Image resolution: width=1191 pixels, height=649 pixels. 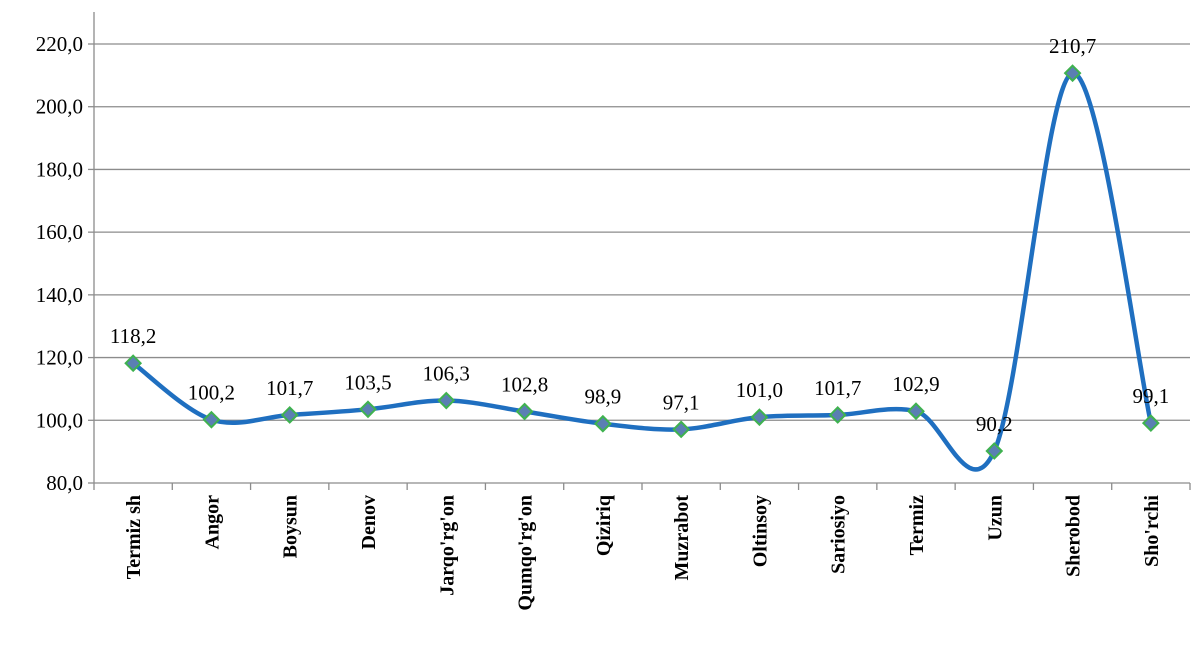 I want to click on data-value-label: 102,9, so click(x=915, y=384).